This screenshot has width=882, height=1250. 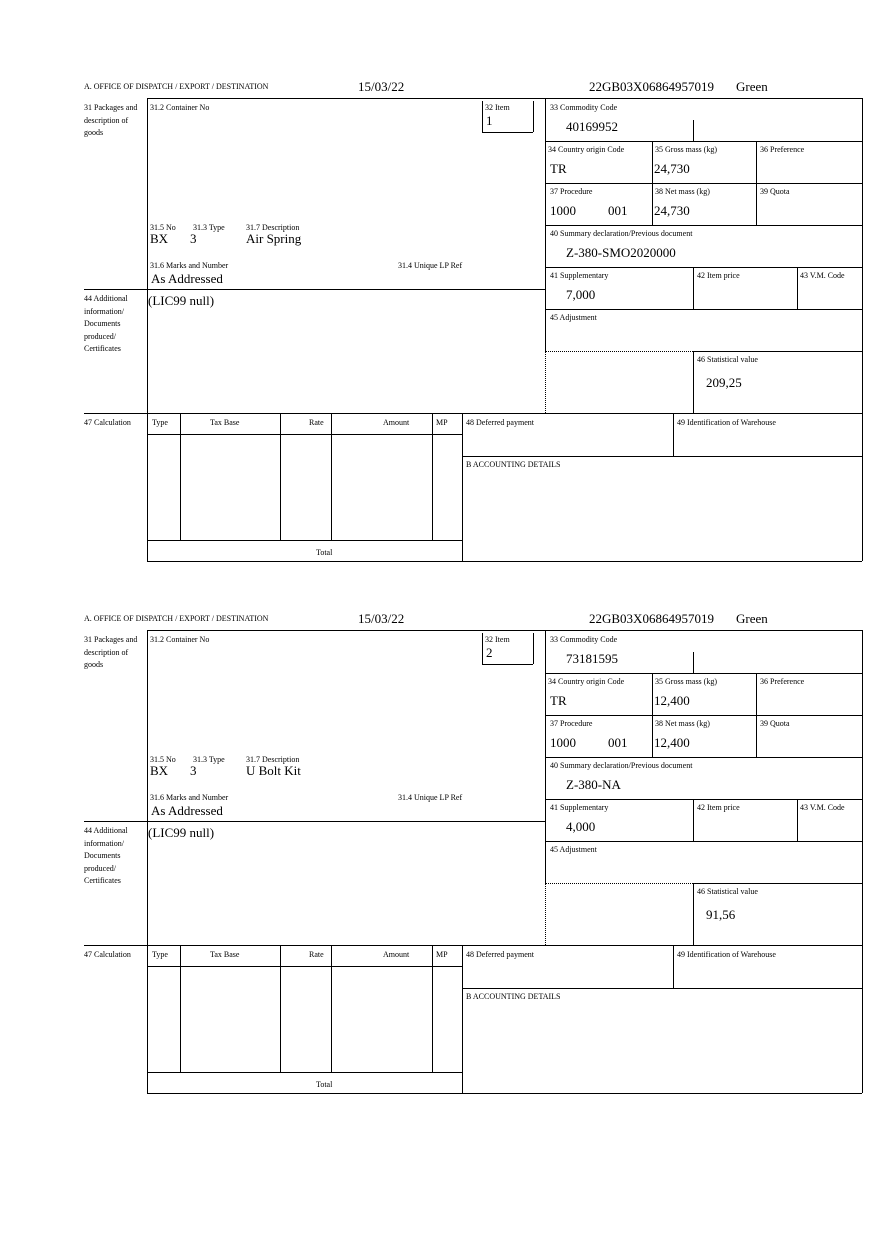 I want to click on marks-label: 31.6 Marks and Number, so click(x=189, y=797).